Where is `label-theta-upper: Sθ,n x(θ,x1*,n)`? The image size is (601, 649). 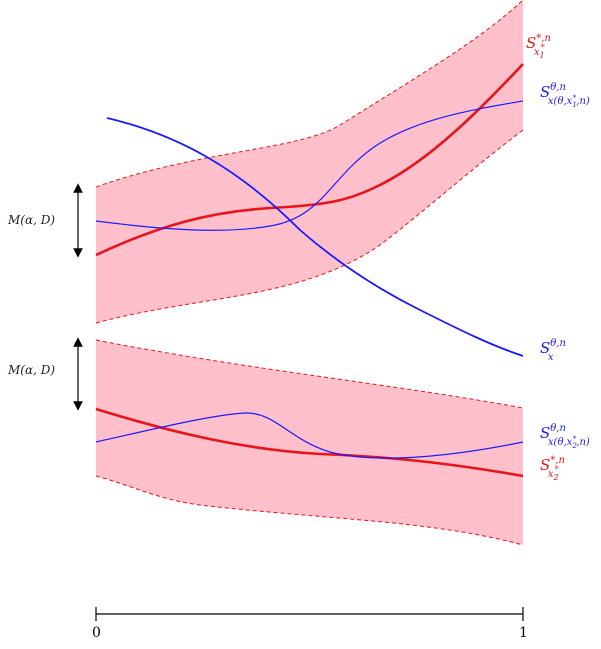 label-theta-upper: Sθ,n x(θ,x1*,n) is located at coordinates (565, 95).